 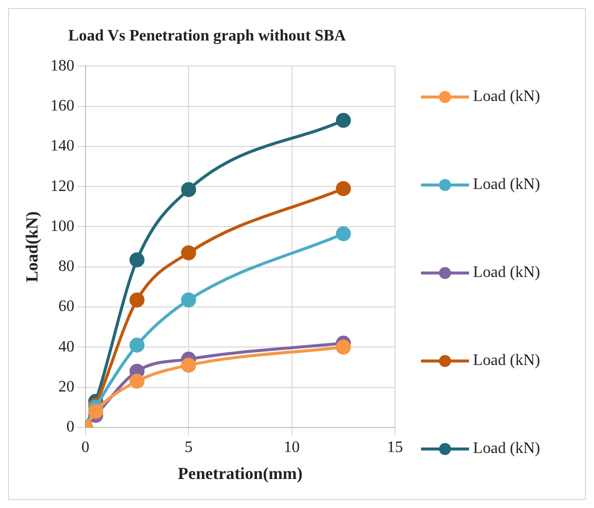 What do you see at coordinates (62, 226) in the screenshot?
I see `y-tick-label: 100` at bounding box center [62, 226].